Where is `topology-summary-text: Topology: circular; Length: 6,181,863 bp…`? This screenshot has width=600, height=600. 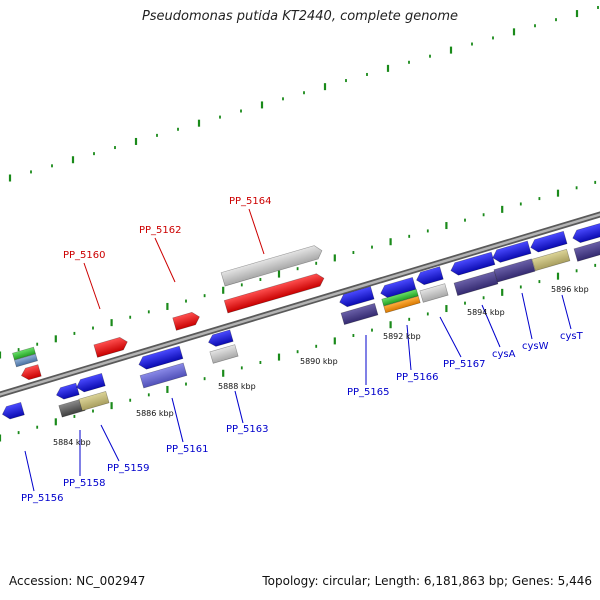 topology-summary-text: Topology: circular; Length: 6,181,863 bp… is located at coordinates (427, 581).